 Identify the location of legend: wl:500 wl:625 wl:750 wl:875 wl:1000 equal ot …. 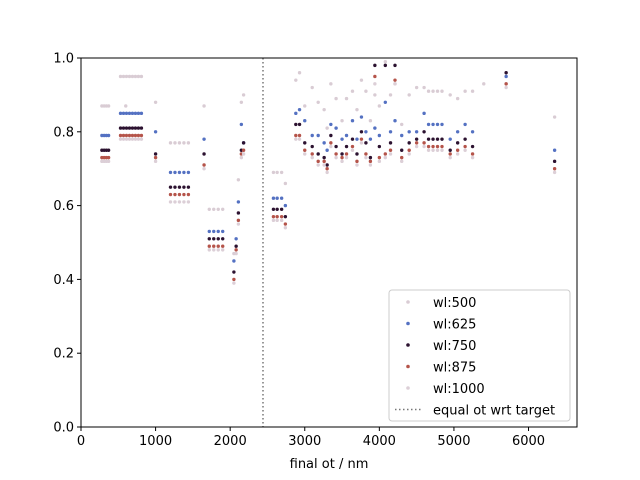
(479, 355).